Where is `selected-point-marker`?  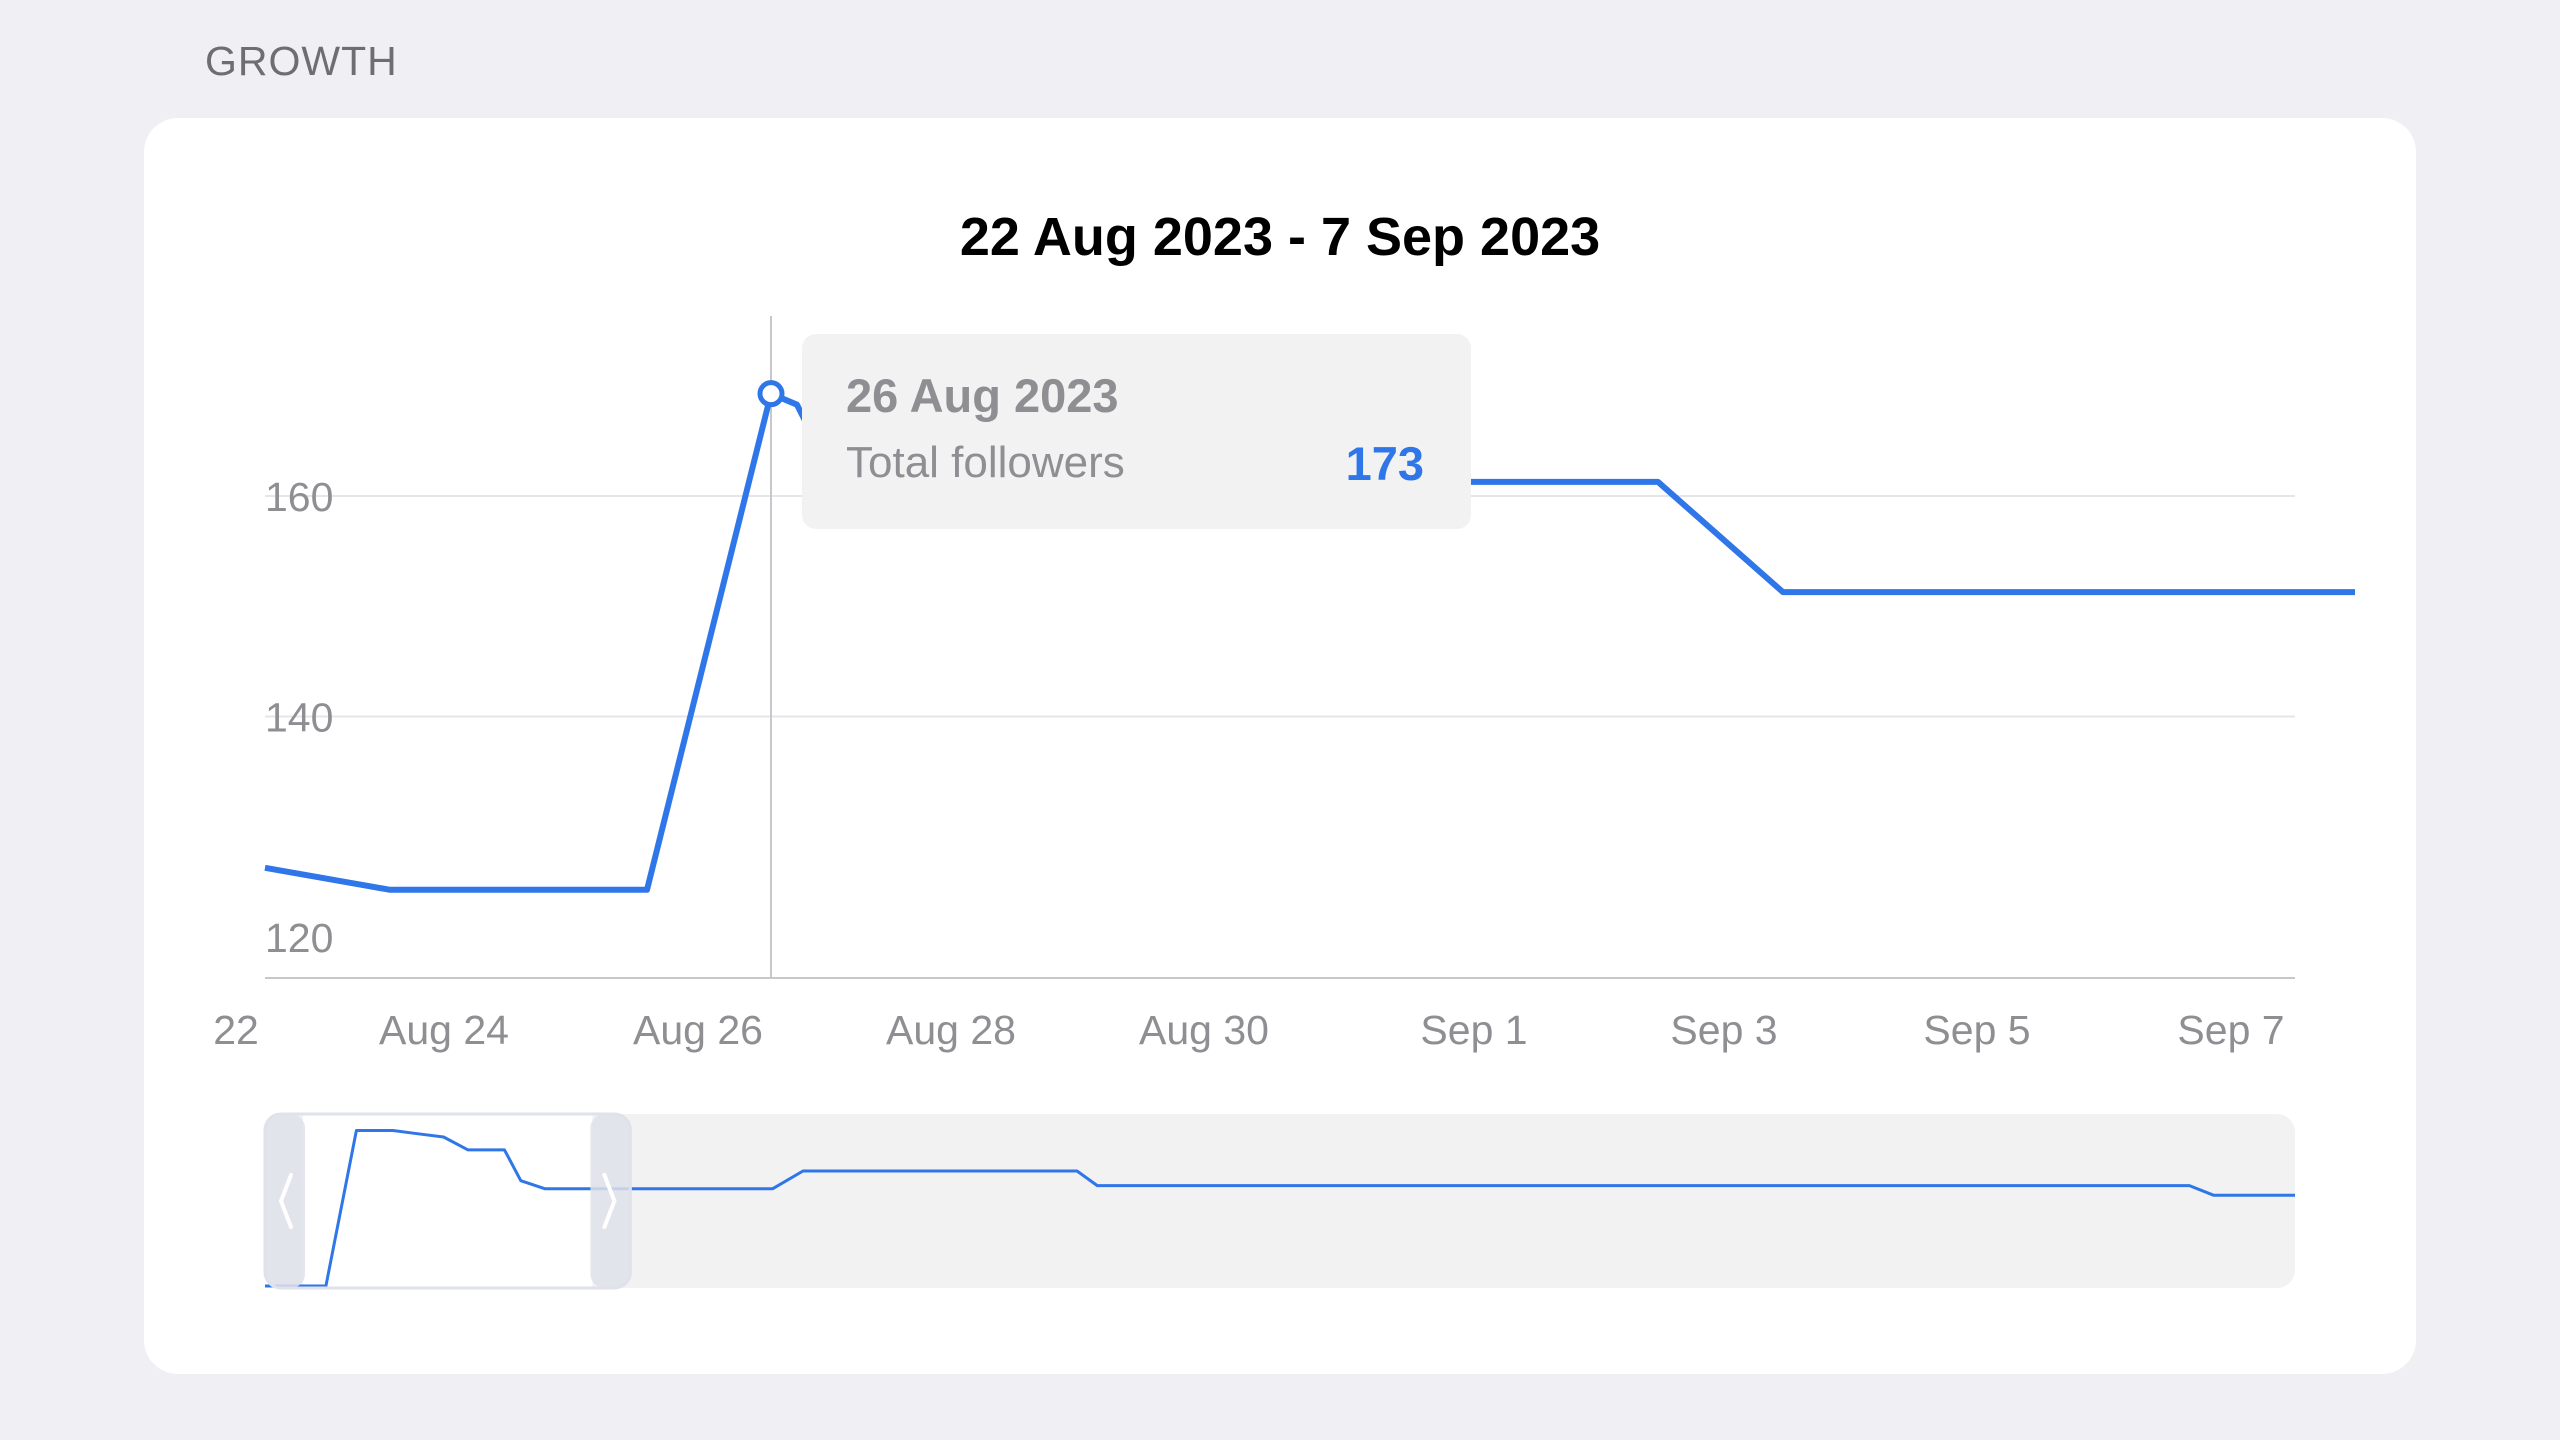 selected-point-marker is located at coordinates (771, 394).